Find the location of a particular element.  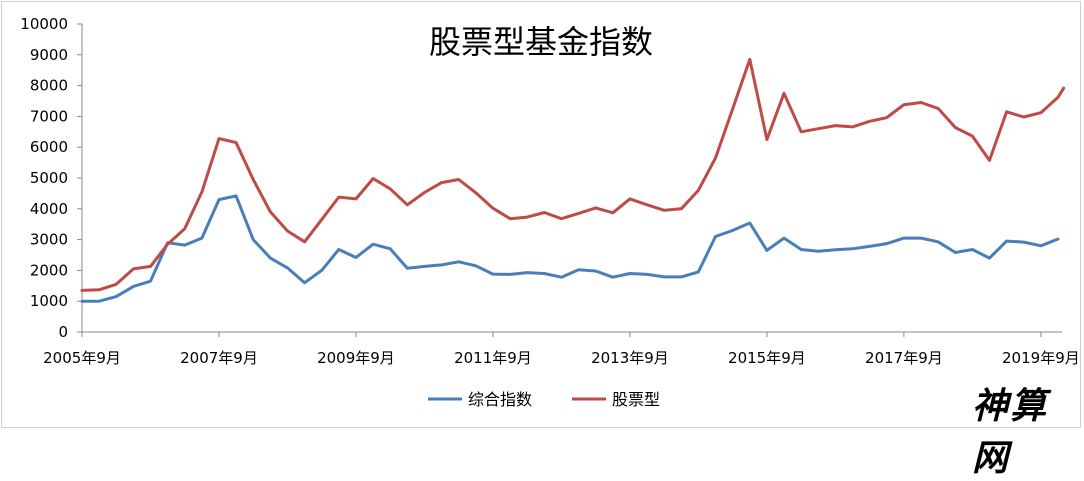

x-tick-label: 2009年9月 is located at coordinates (356, 358).